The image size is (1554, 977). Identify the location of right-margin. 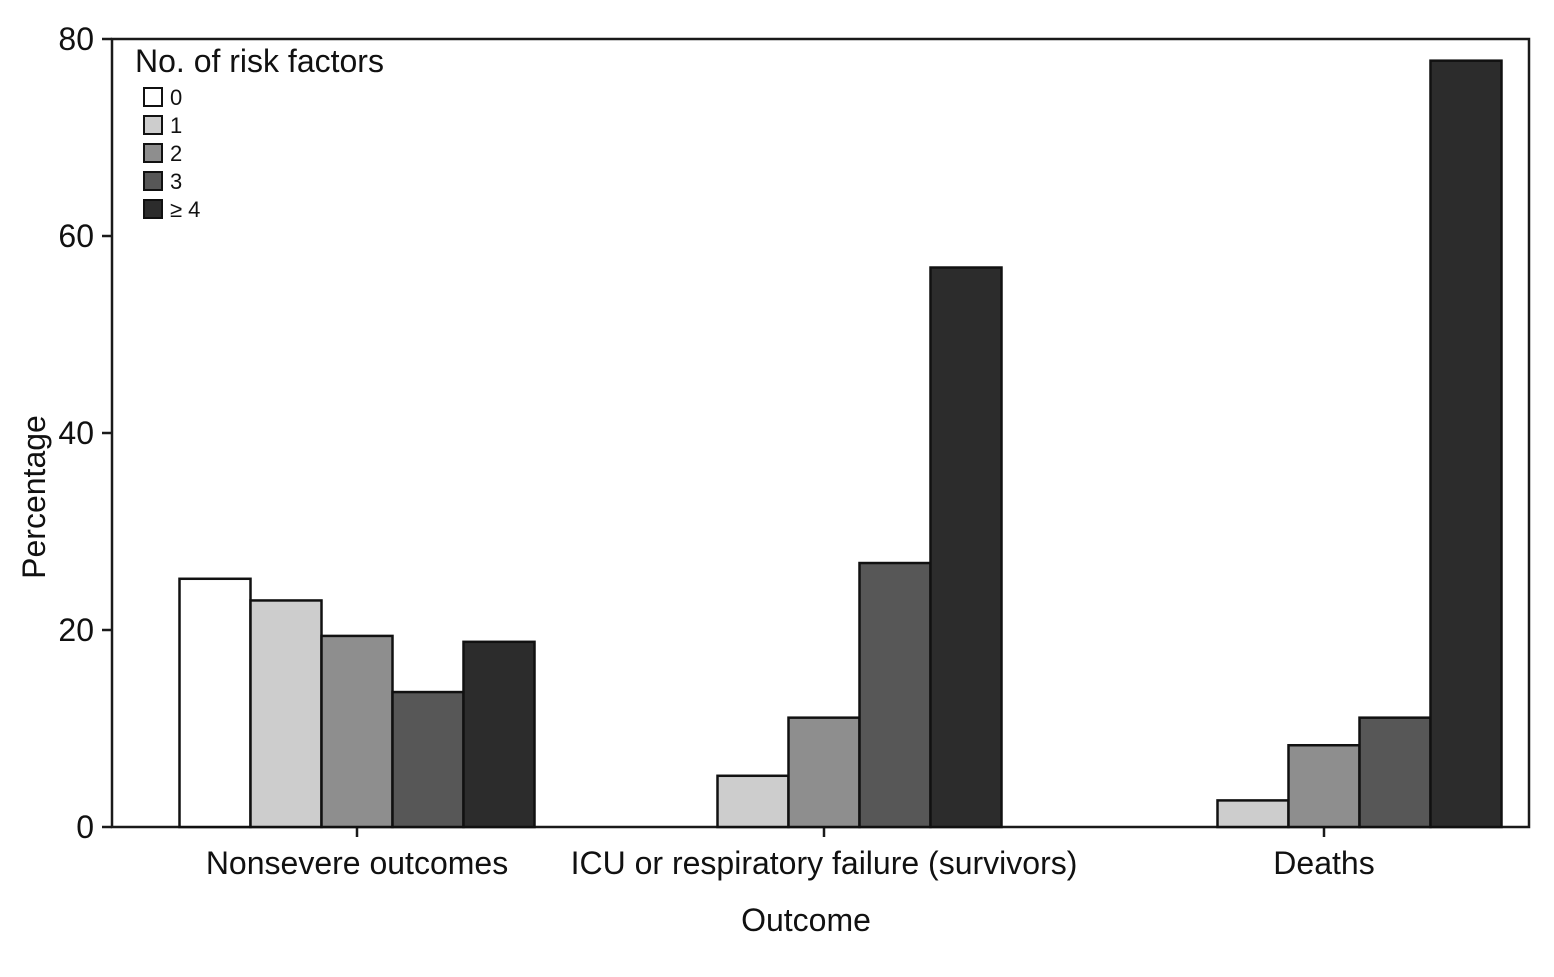
(1544, 486).